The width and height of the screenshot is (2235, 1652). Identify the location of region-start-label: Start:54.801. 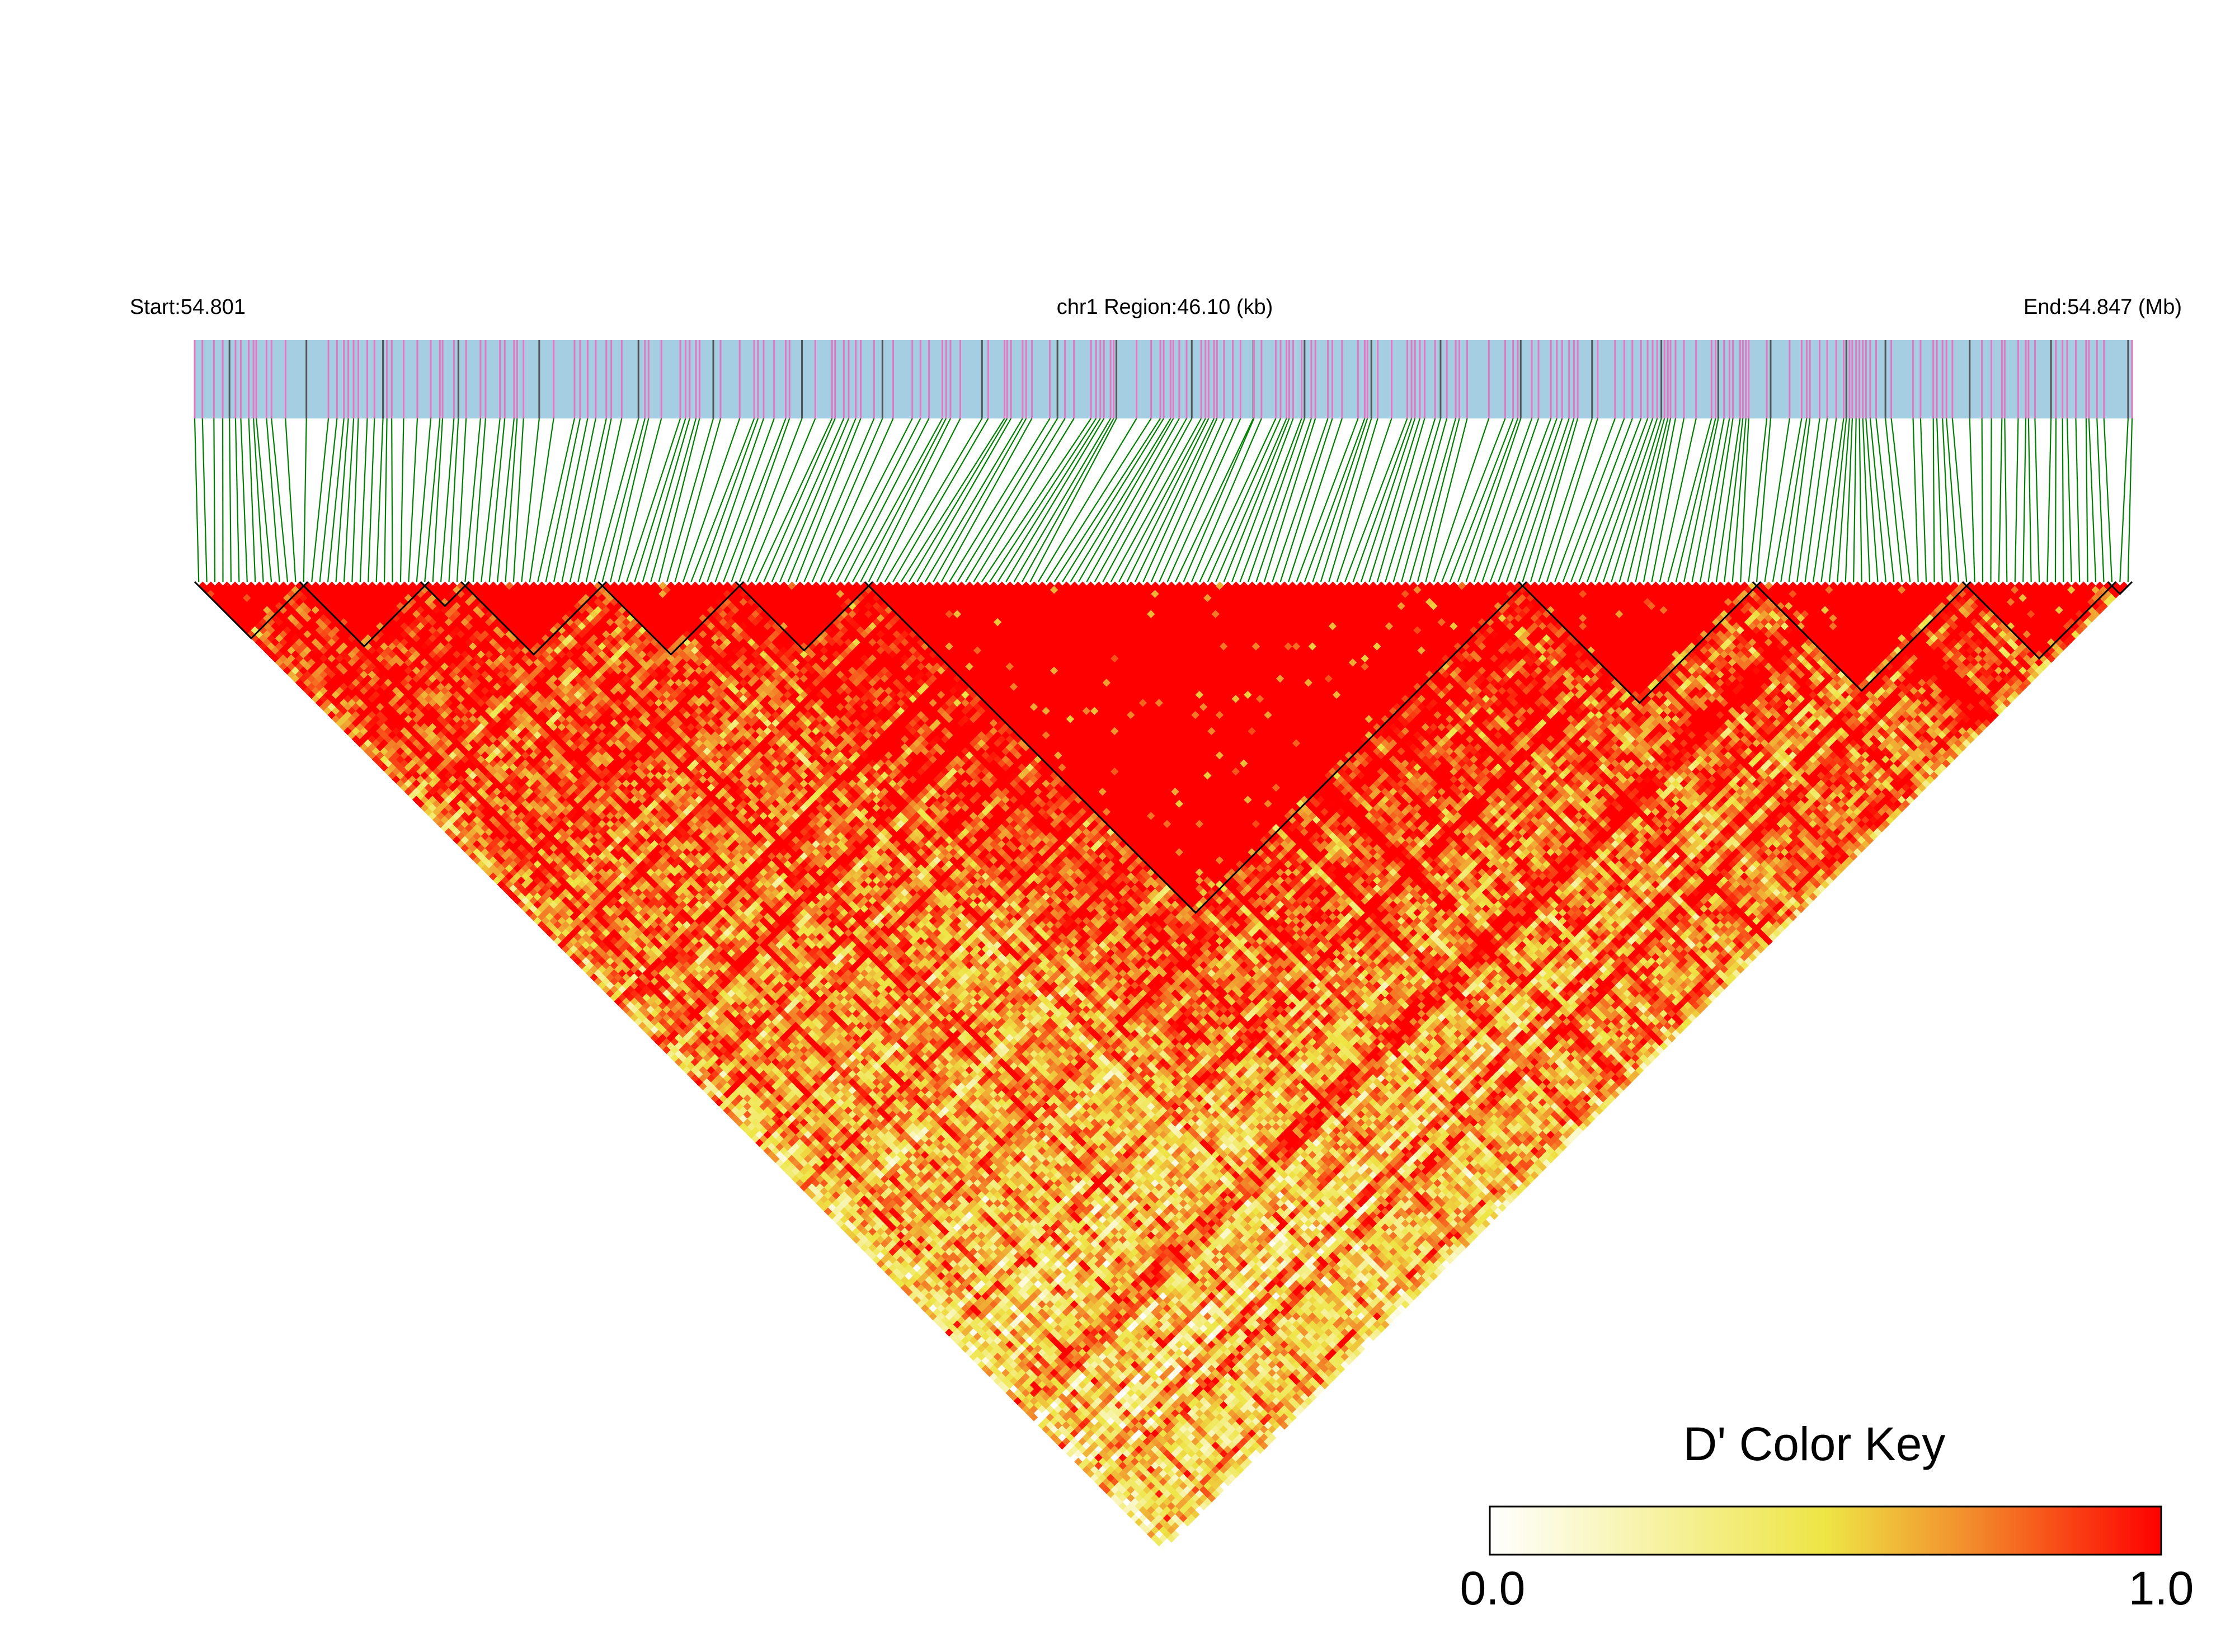
(188, 307).